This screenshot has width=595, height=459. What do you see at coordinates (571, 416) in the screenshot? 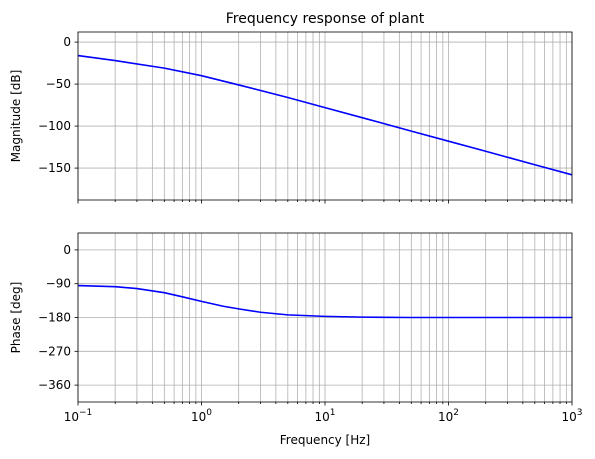
I see `phase-x-tick-label: 10³` at bounding box center [571, 416].